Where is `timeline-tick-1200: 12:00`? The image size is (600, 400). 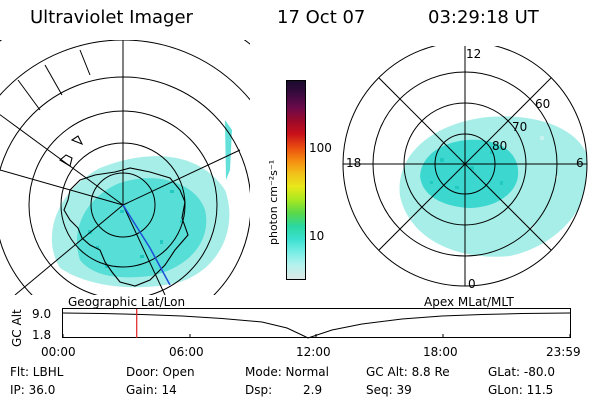 timeline-tick-1200: 12:00 is located at coordinates (313, 352).